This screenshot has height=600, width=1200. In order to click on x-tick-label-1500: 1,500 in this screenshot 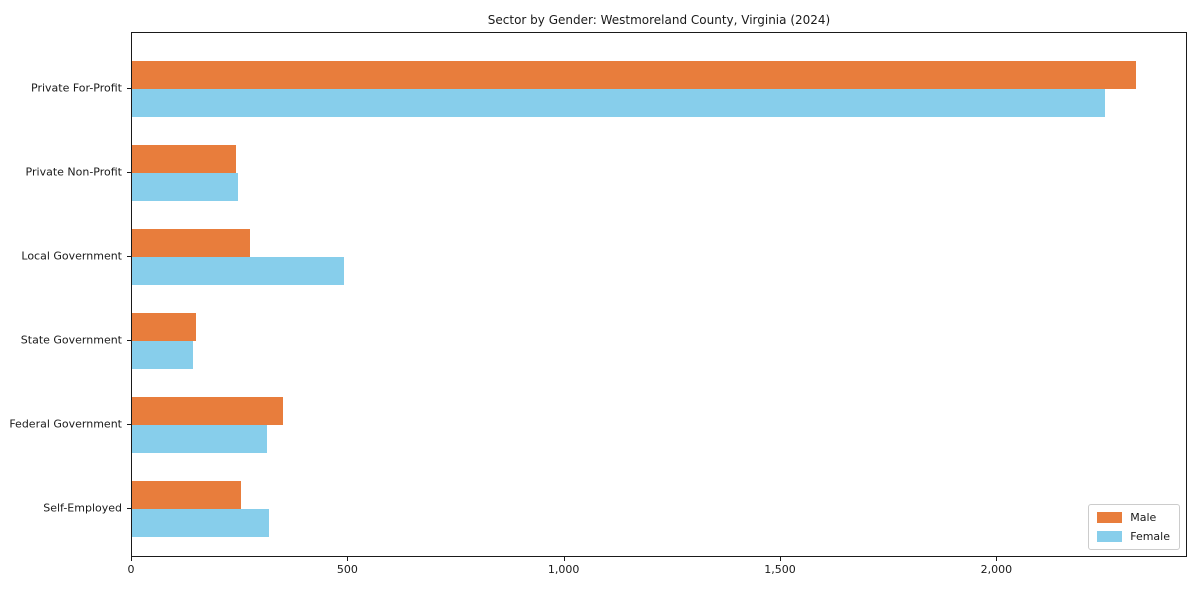, I will do `click(780, 569)`.